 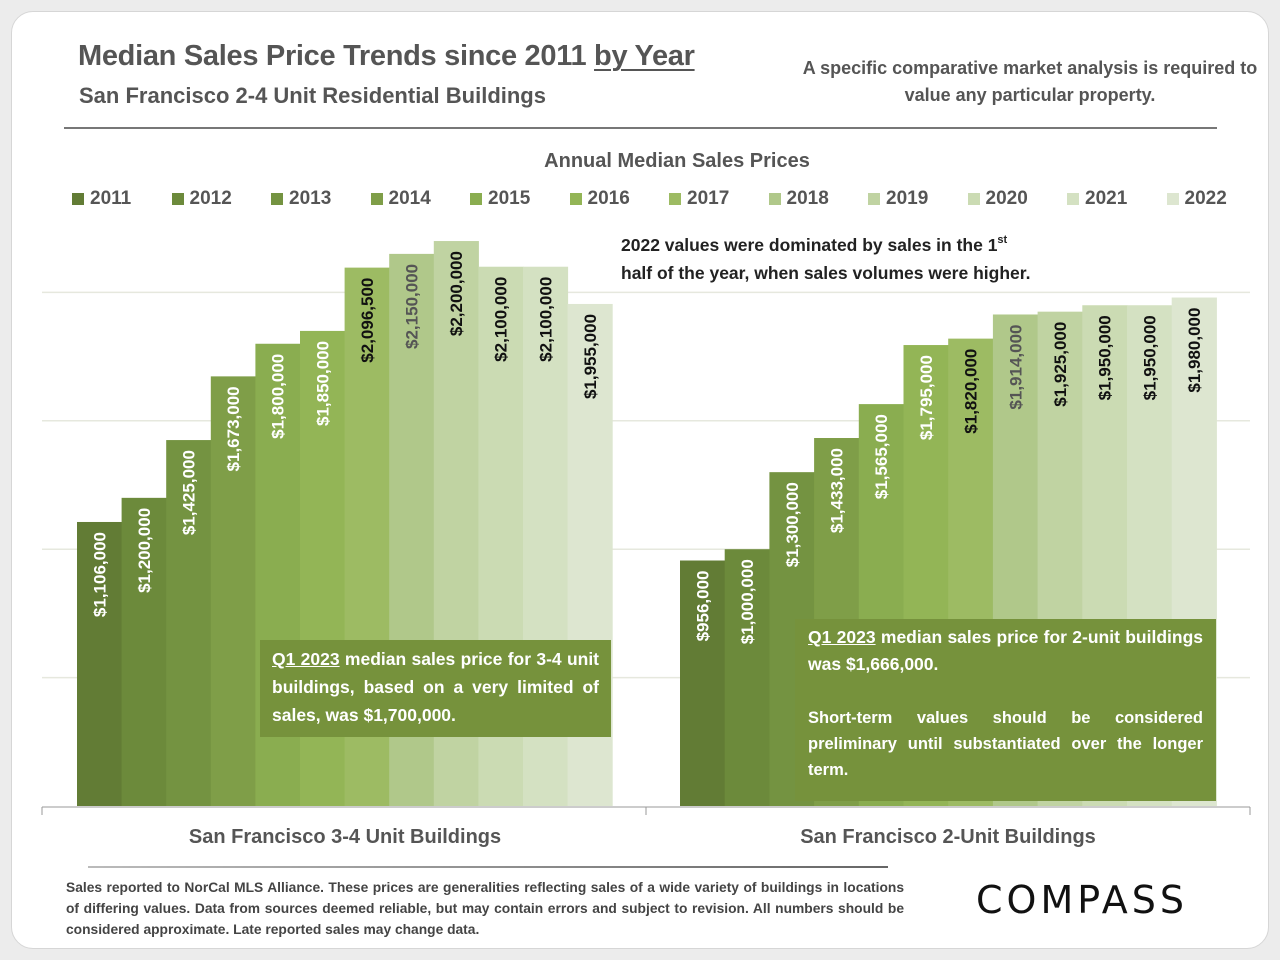 I want to click on data-label-3-4-unit-2011: $1,106,000, so click(x=99, y=574).